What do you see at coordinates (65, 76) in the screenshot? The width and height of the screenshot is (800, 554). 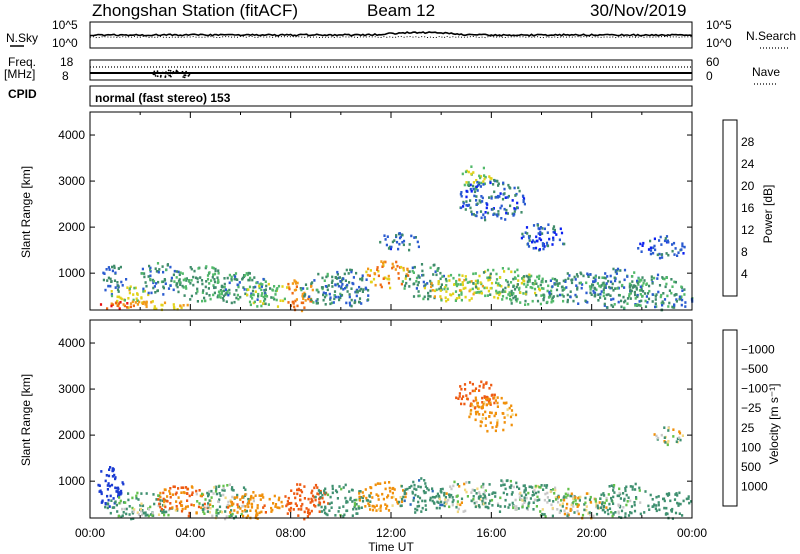 I see `freq-tick-bottom: 8` at bounding box center [65, 76].